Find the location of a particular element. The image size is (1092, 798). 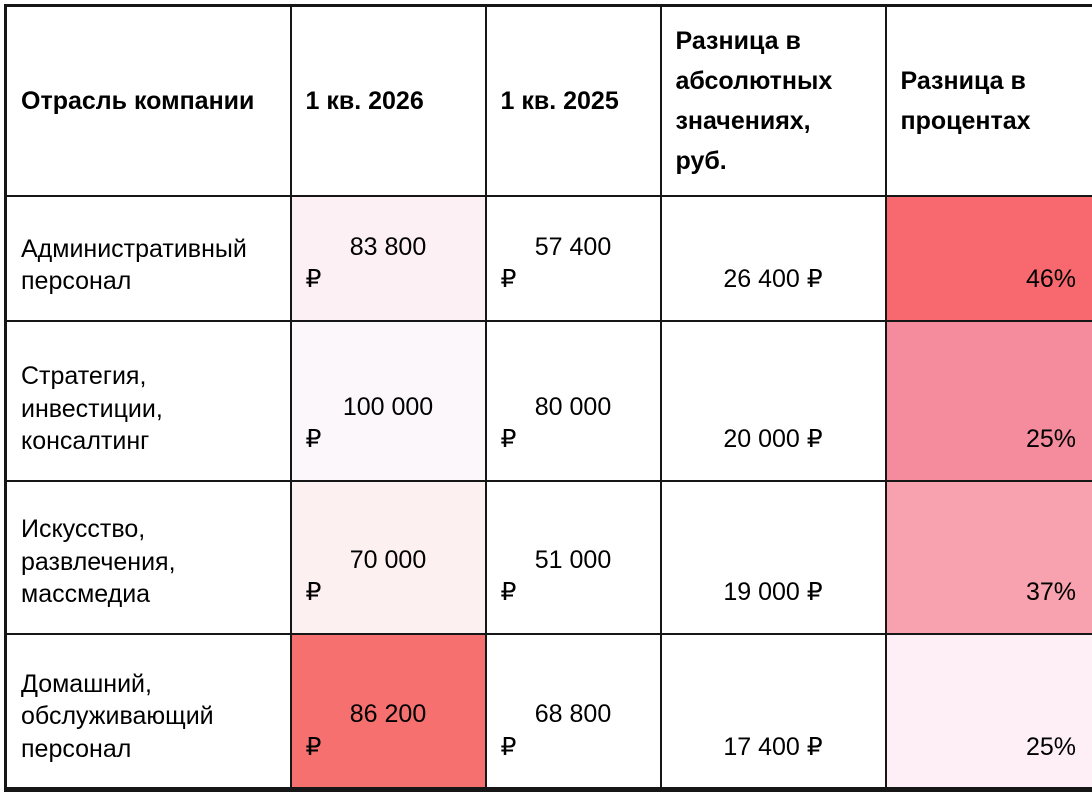

cell-q1-2025: 51 000 ₽ is located at coordinates (573, 557).